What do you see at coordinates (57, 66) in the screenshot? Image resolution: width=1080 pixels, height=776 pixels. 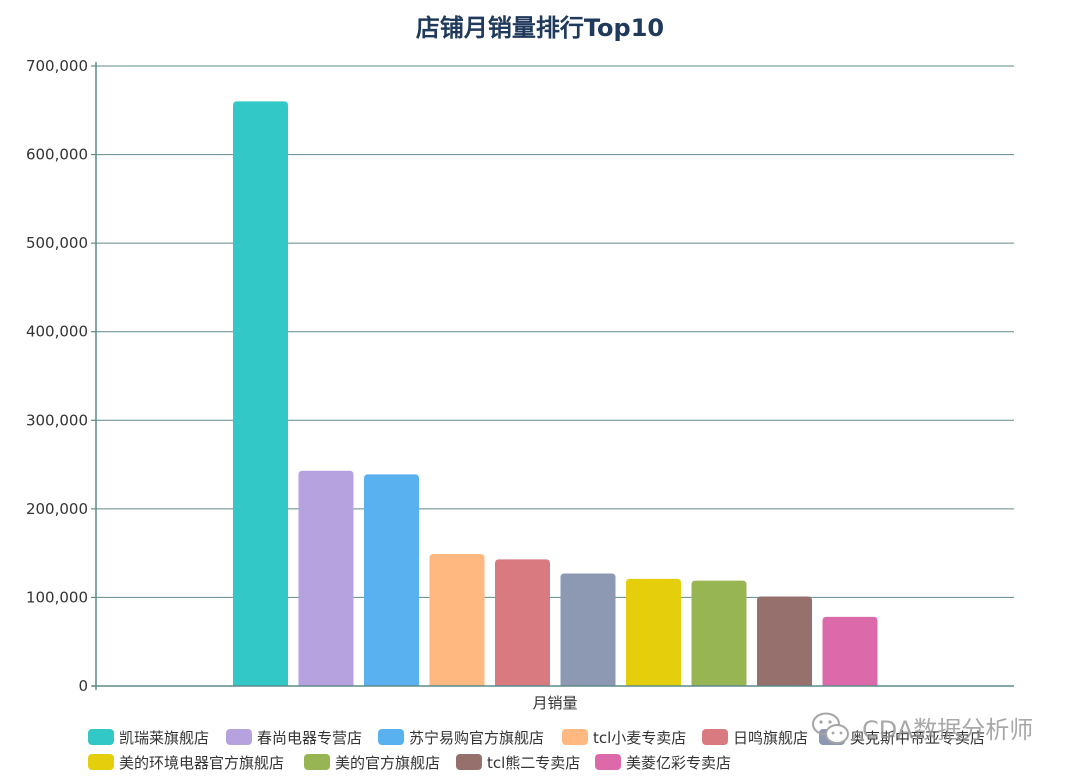 I see `y-tick-label: 700,000` at bounding box center [57, 66].